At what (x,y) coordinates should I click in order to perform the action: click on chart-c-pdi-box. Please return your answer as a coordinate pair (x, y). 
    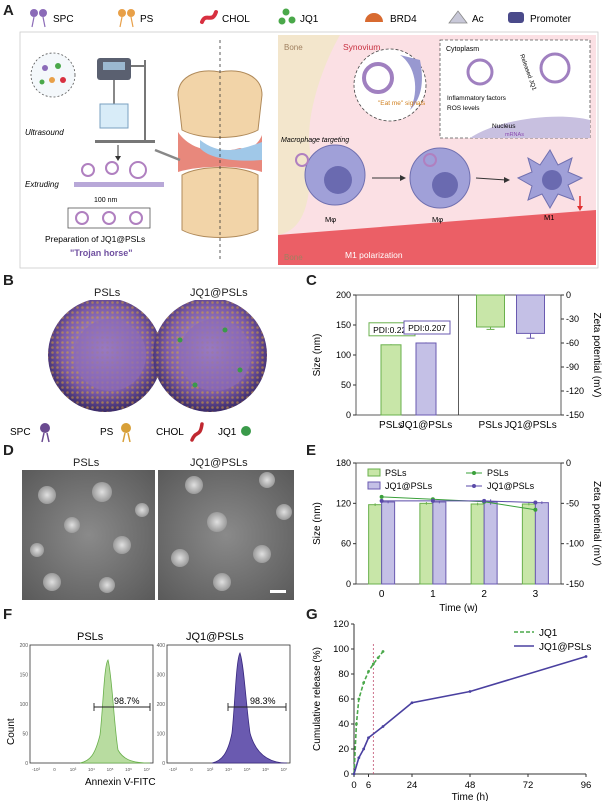
    Looking at the image, I should click on (427, 327).